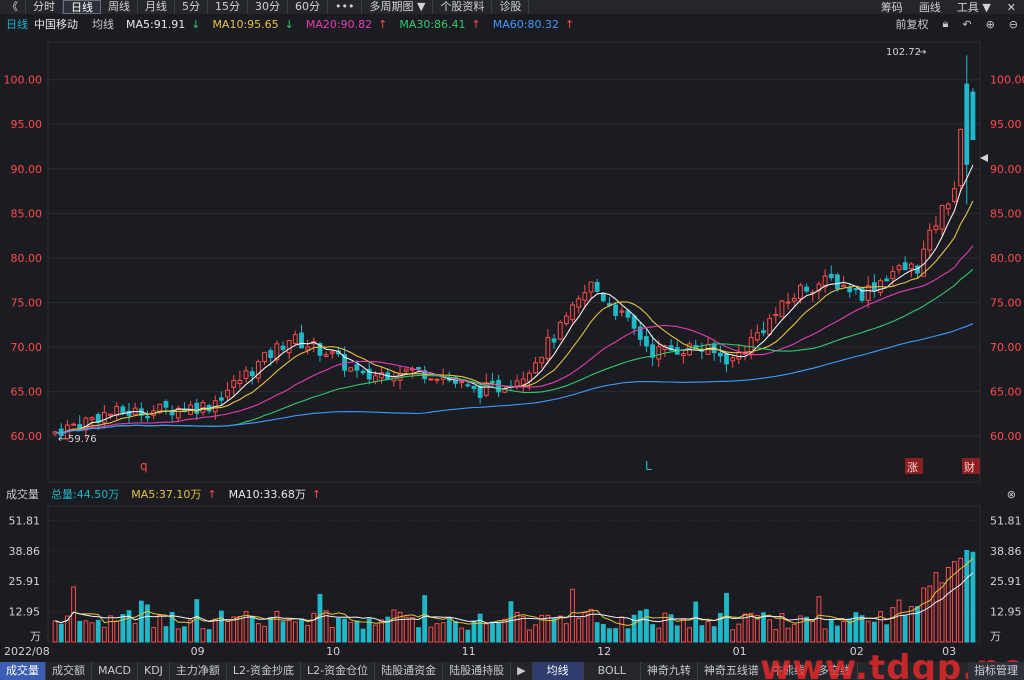 The width and height of the screenshot is (1024, 680). What do you see at coordinates (23, 671) in the screenshot?
I see `tab-volume: 成交量` at bounding box center [23, 671].